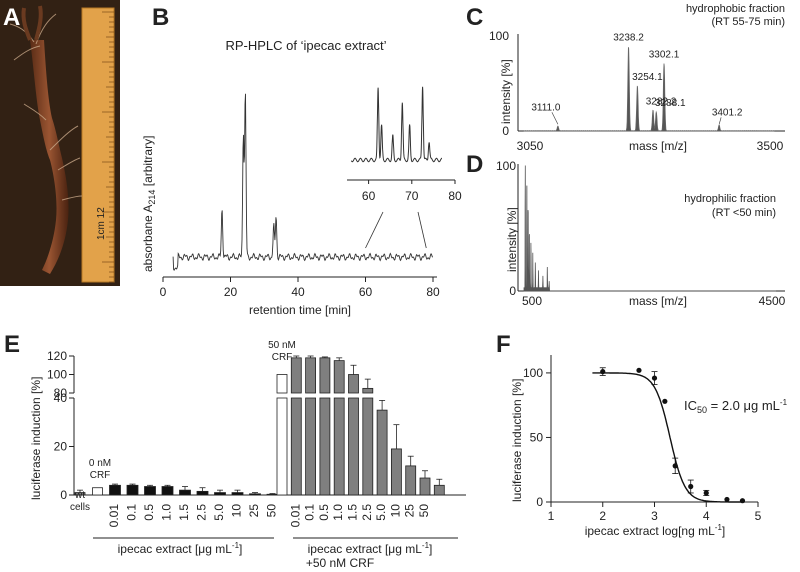 This screenshot has width=800, height=572. I want to click on hplc-x-label: retention time [min], so click(300, 310).